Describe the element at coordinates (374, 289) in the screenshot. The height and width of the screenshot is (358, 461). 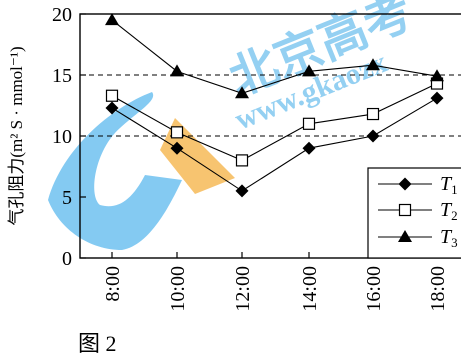
I see `x-tick-label: 16:00` at that location.